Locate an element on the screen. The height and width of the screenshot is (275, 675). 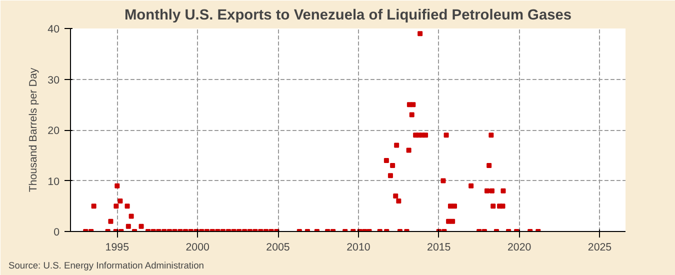
source-note: Source: U.S. Energy Information Administration is located at coordinates (106, 265).